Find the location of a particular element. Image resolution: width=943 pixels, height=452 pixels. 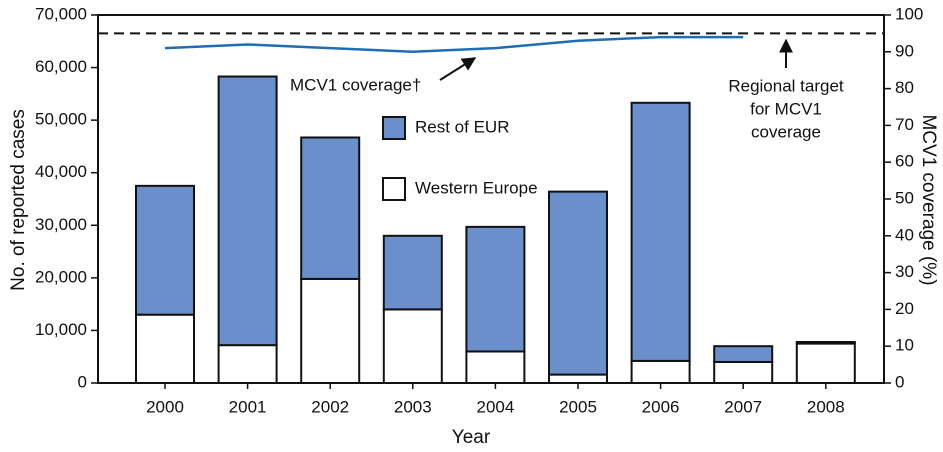

y2-tick-label: 60 is located at coordinates (904, 161).